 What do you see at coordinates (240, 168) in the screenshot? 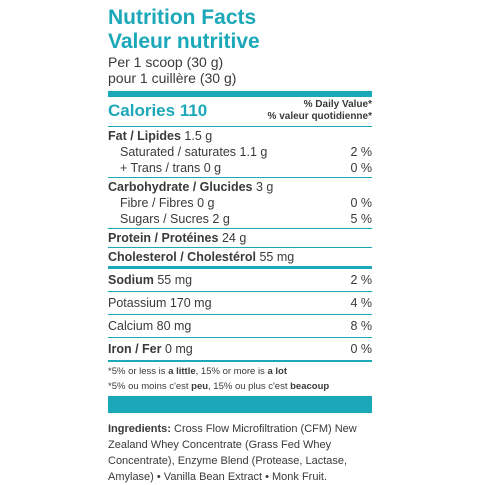
I see `nutrient-row: + Trans / trans 0 g 0 %` at bounding box center [240, 168].